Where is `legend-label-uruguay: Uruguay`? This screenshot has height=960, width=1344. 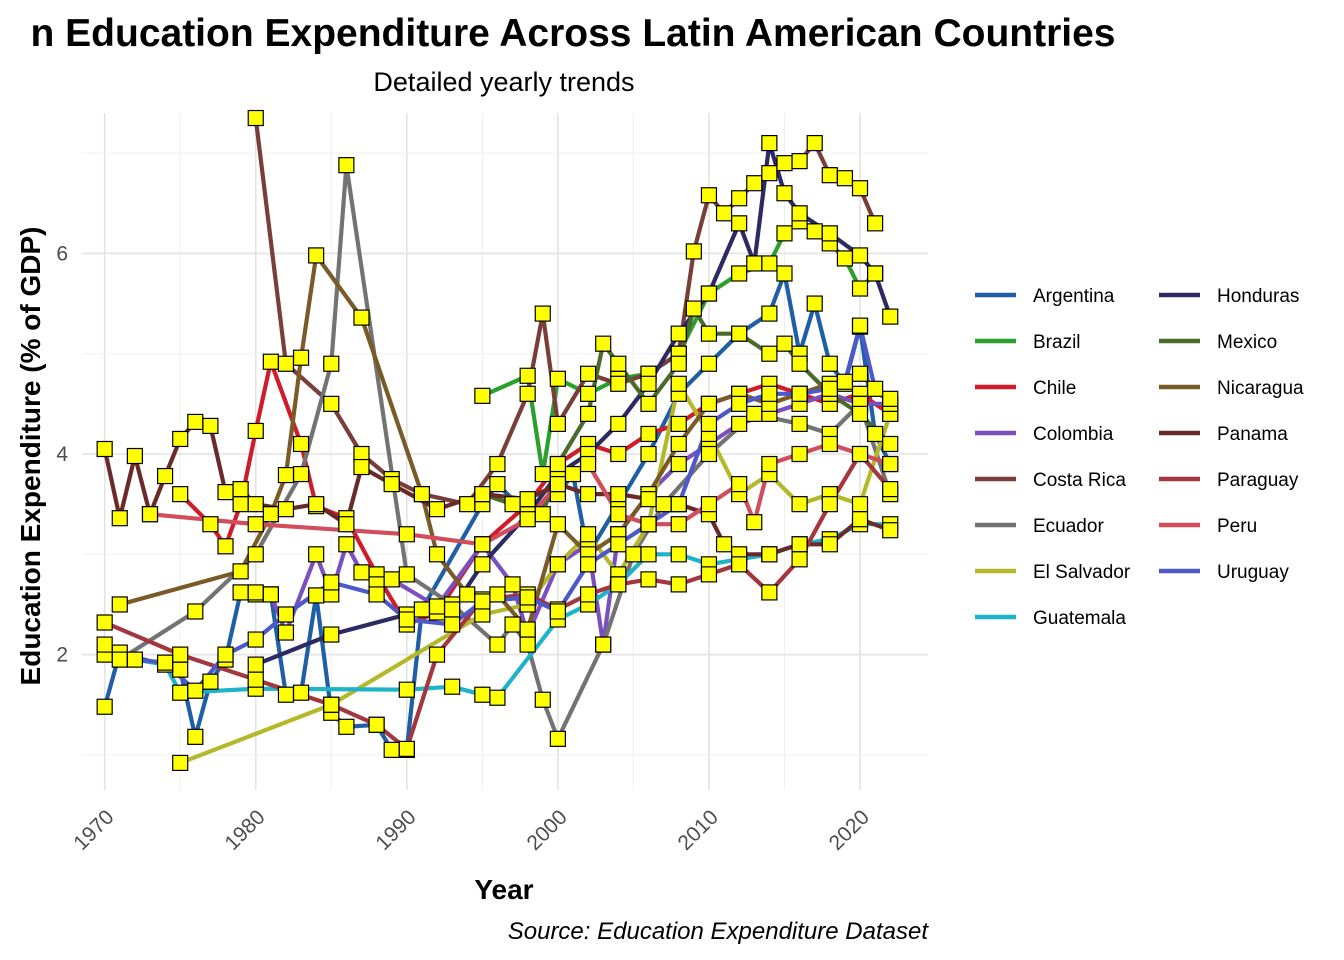 legend-label-uruguay: Uruguay is located at coordinates (1253, 572).